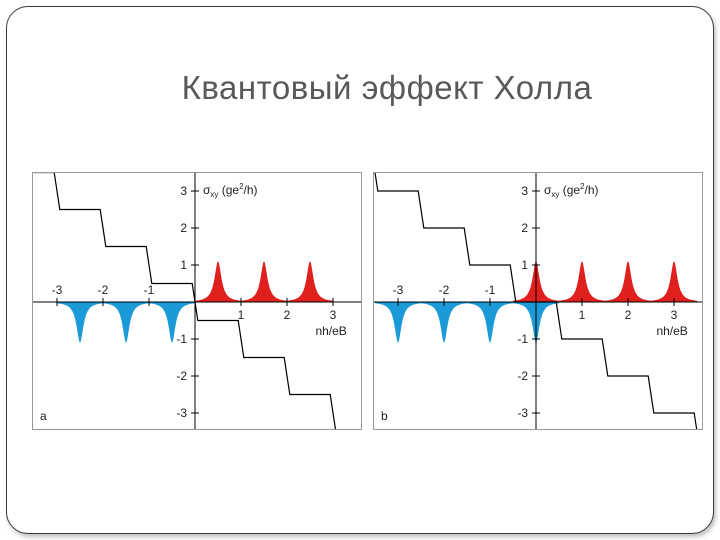 This screenshot has height=540, width=720. Describe the element at coordinates (384, 416) in the screenshot. I see `panel-letter: b` at that location.